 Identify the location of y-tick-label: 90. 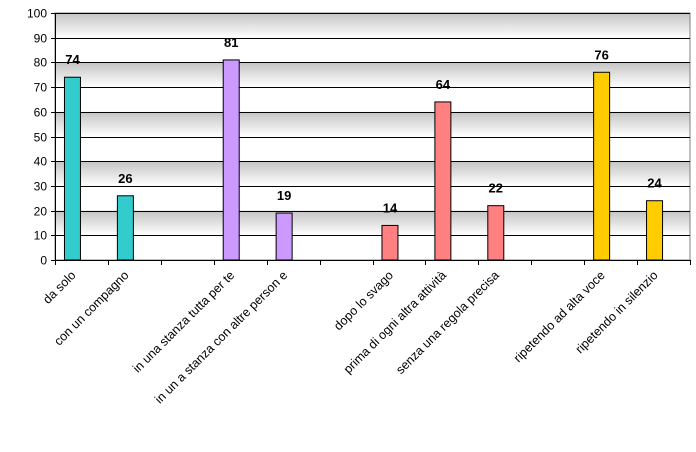
(41, 39).